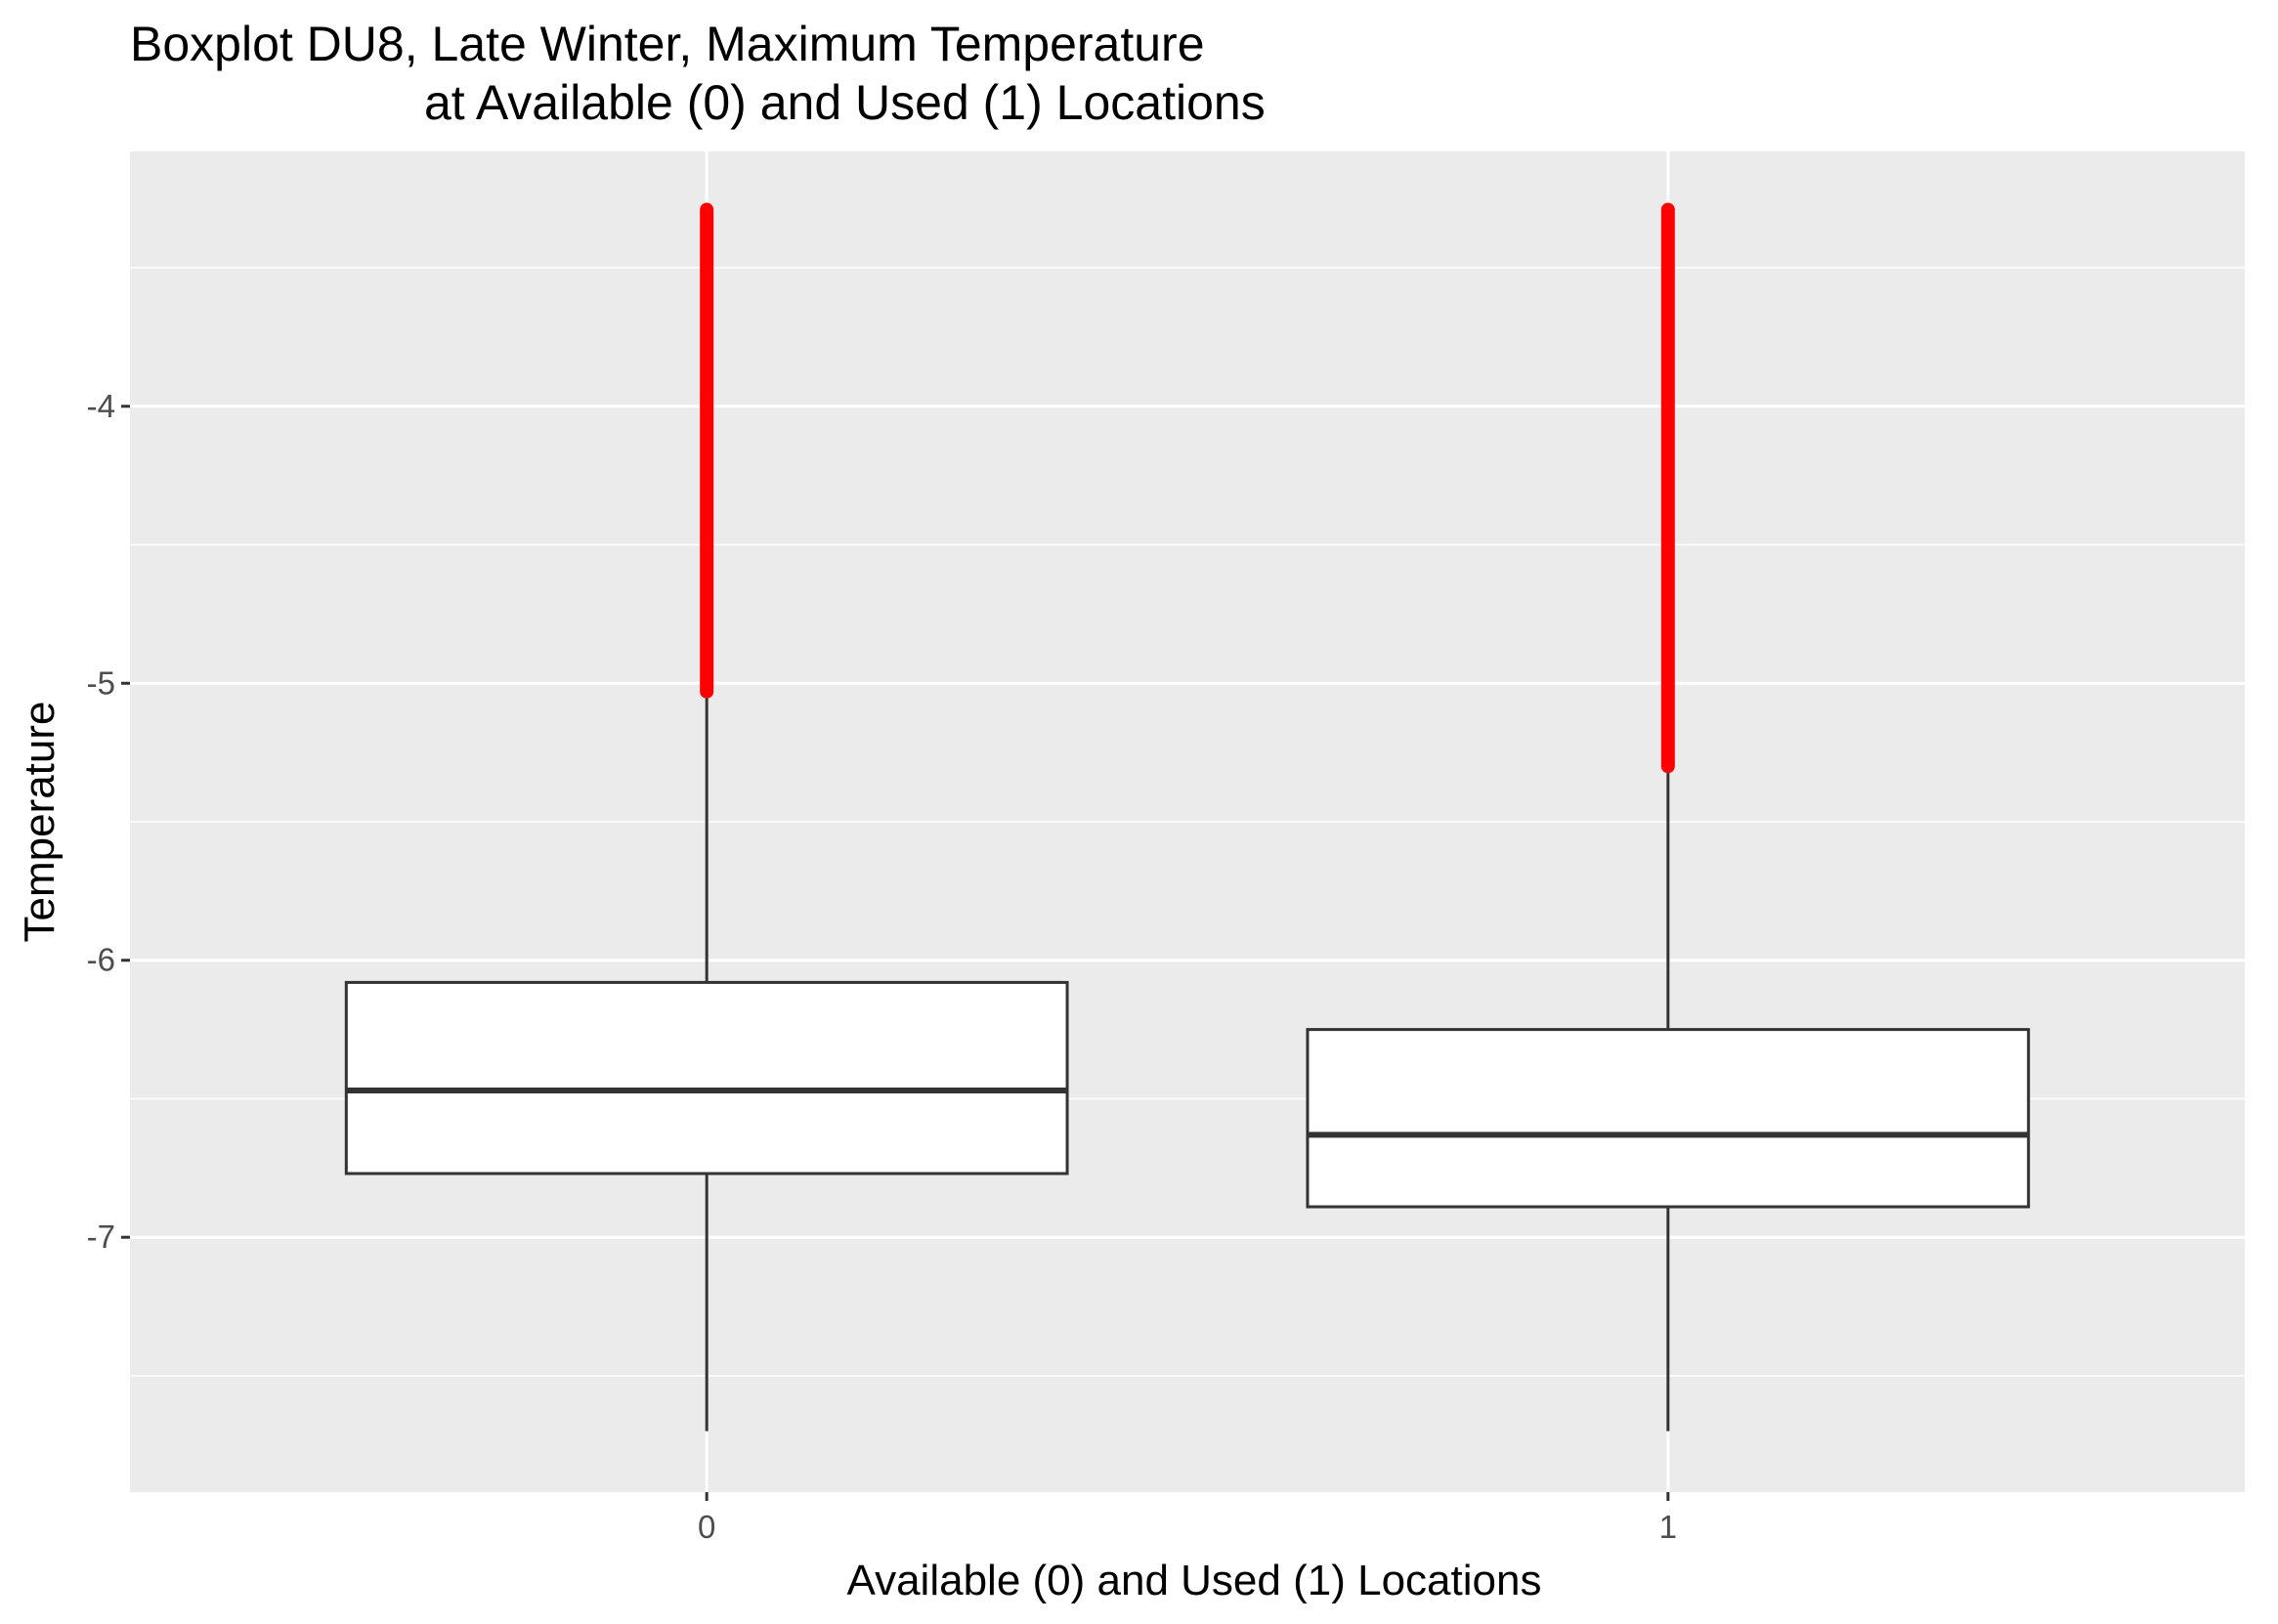 This screenshot has height=1624, width=2278. I want to click on y-tick-label: -4, so click(101, 406).